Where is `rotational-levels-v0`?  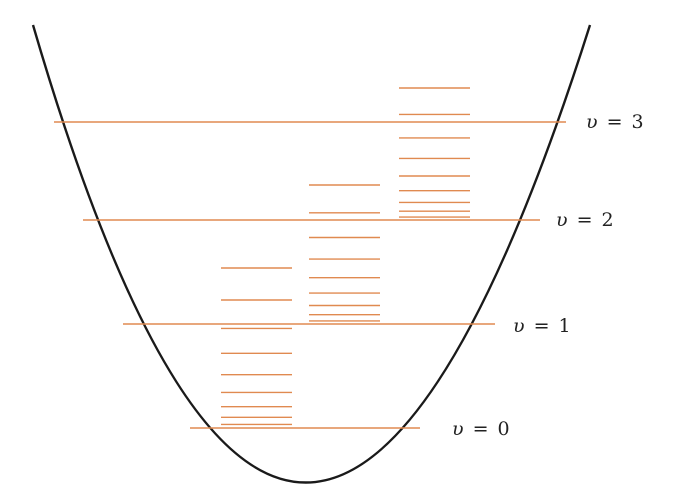
rotational-levels-v0 is located at coordinates (256, 346).